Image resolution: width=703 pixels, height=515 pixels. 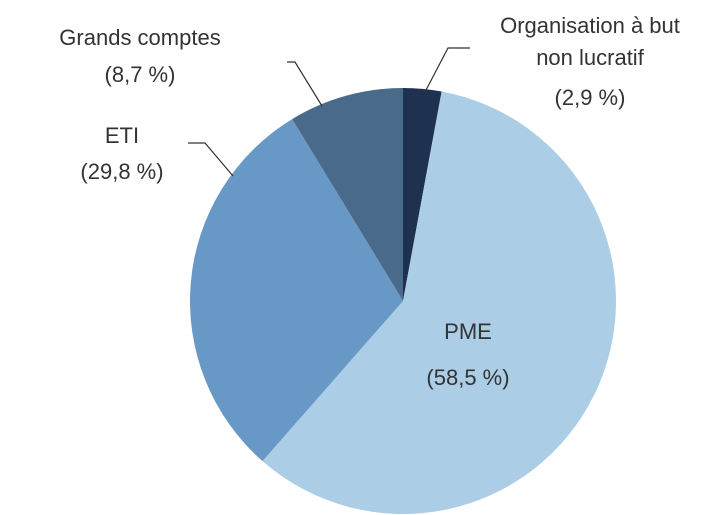 What do you see at coordinates (140, 74) in the screenshot?
I see `slice-label: (8,7 %)` at bounding box center [140, 74].